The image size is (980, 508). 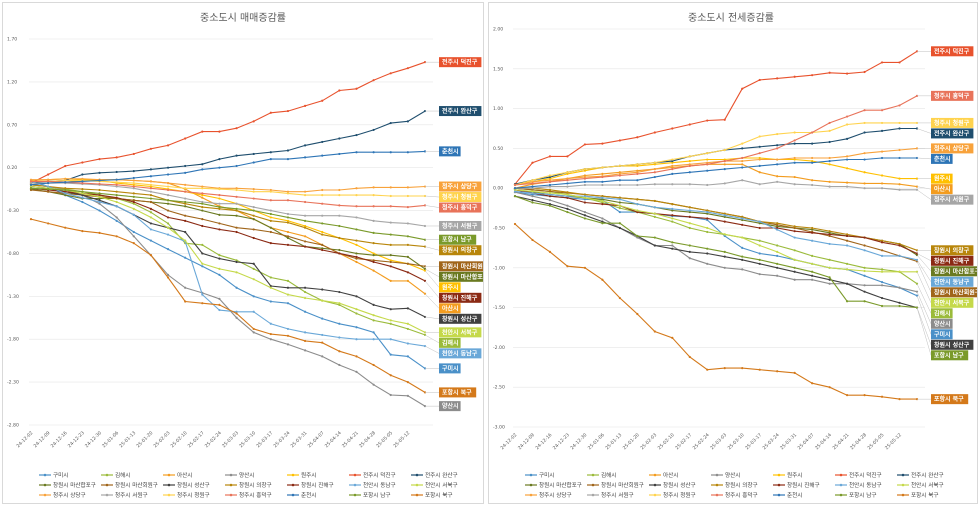 I want to click on end-label: 포항시 남구, so click(x=949, y=355).